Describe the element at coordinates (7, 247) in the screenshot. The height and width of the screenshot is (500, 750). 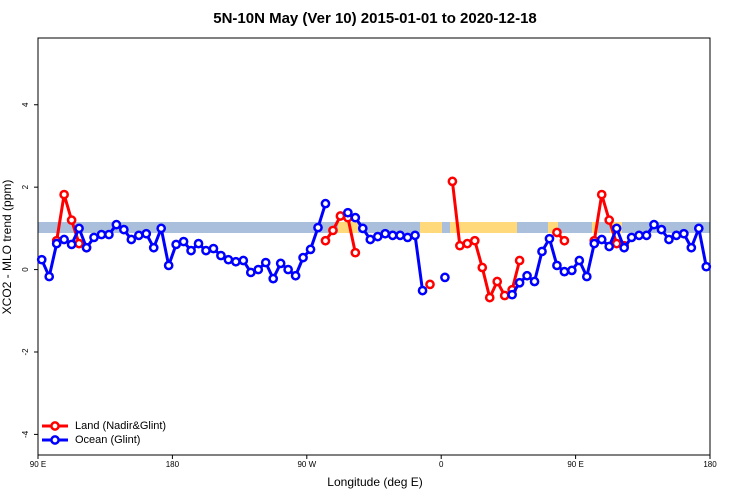
I see `y-axis-label: XCO2 - MLO trend (ppm)` at that location.